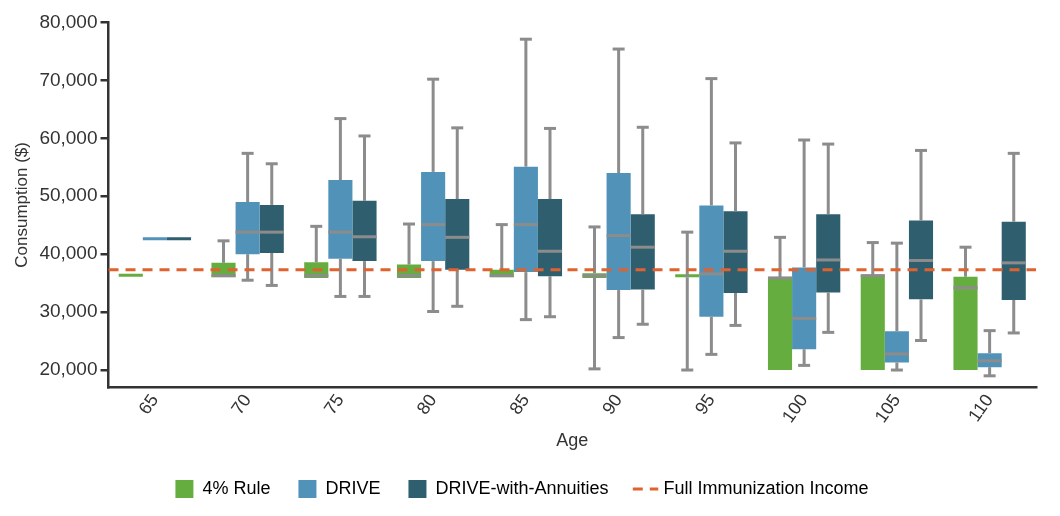 This screenshot has height=516, width=1060. Describe the element at coordinates (572, 440) in the screenshot. I see `x-axis-title: Age` at that location.